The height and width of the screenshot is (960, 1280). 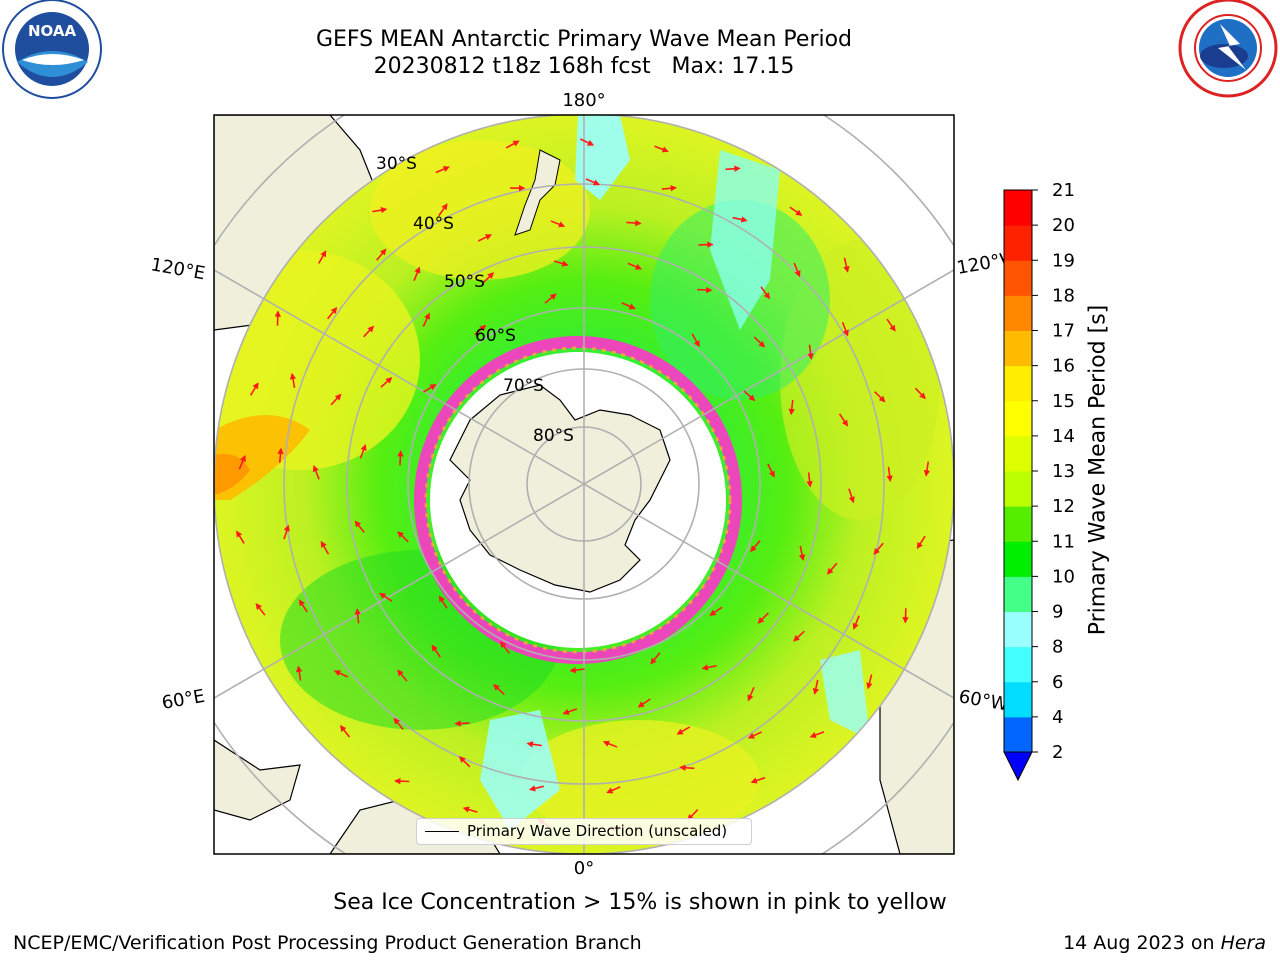 I want to click on lon-label-60e: 60°E, so click(x=183, y=700).